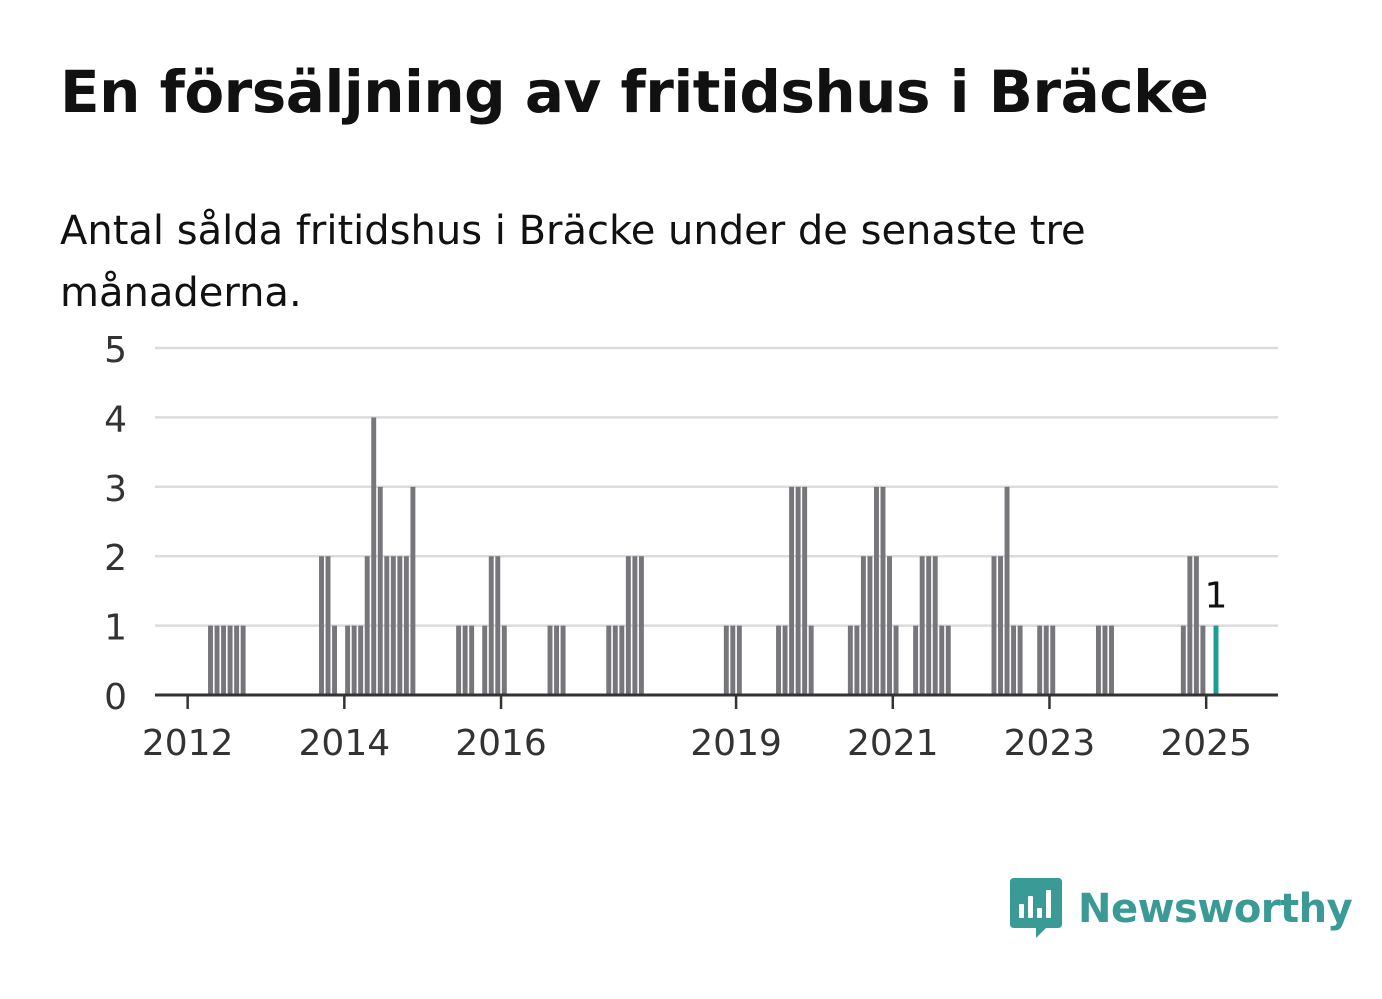  What do you see at coordinates (115, 628) in the screenshot?
I see `y-tick-label: 1` at bounding box center [115, 628].